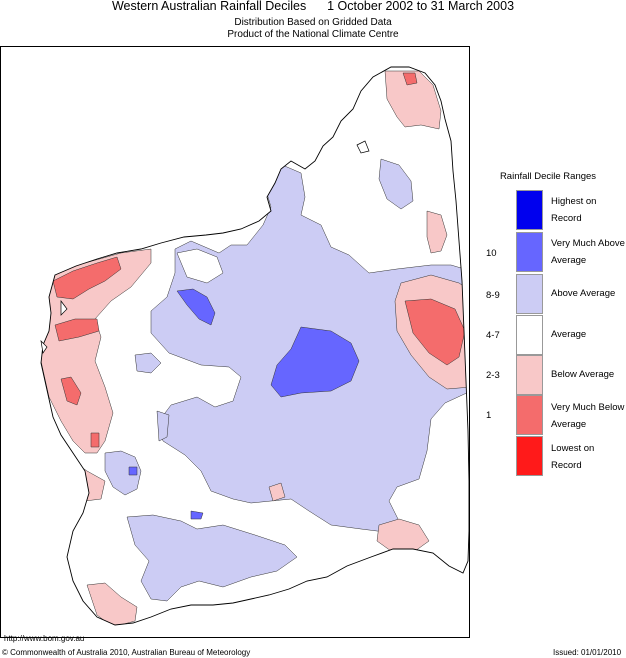  Describe the element at coordinates (396, 184) in the screenshot. I see `above-average-patch-north` at that location.